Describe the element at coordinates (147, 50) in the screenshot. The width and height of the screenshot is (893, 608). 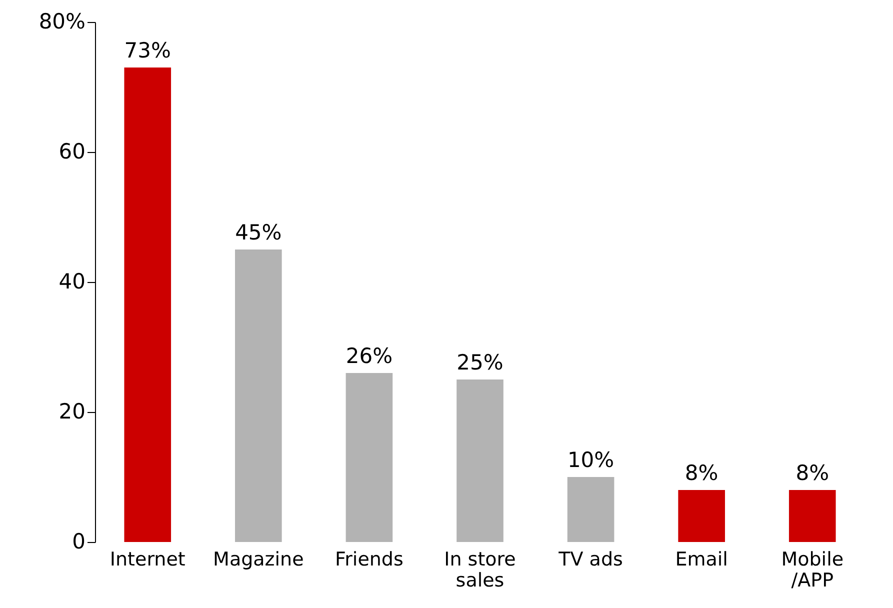
I see `data-label: 73%` at that location.